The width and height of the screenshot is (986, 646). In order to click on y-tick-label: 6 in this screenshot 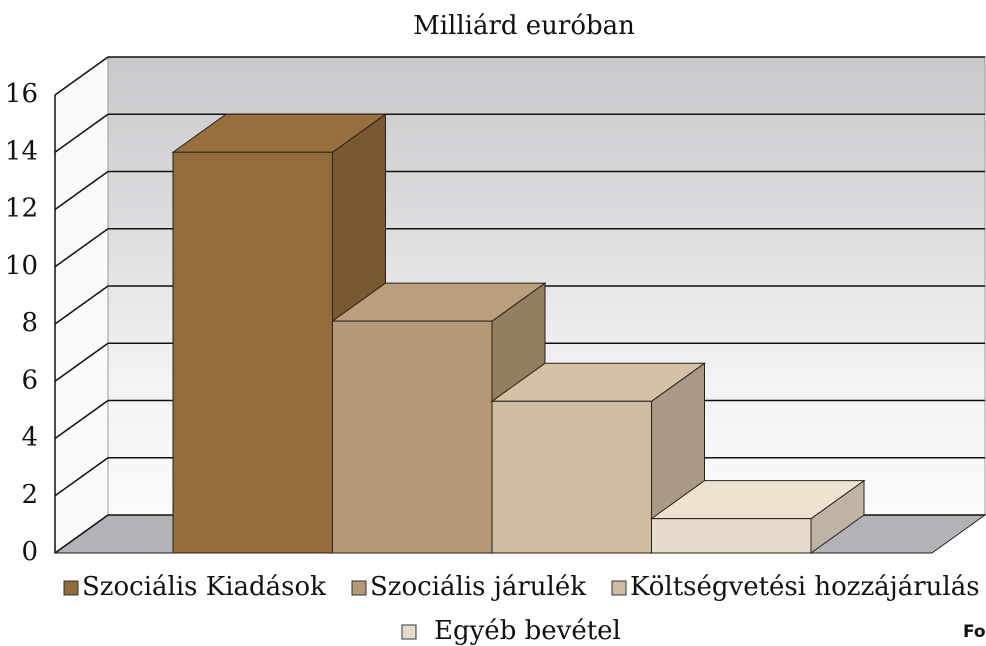, I will do `click(29, 380)`.